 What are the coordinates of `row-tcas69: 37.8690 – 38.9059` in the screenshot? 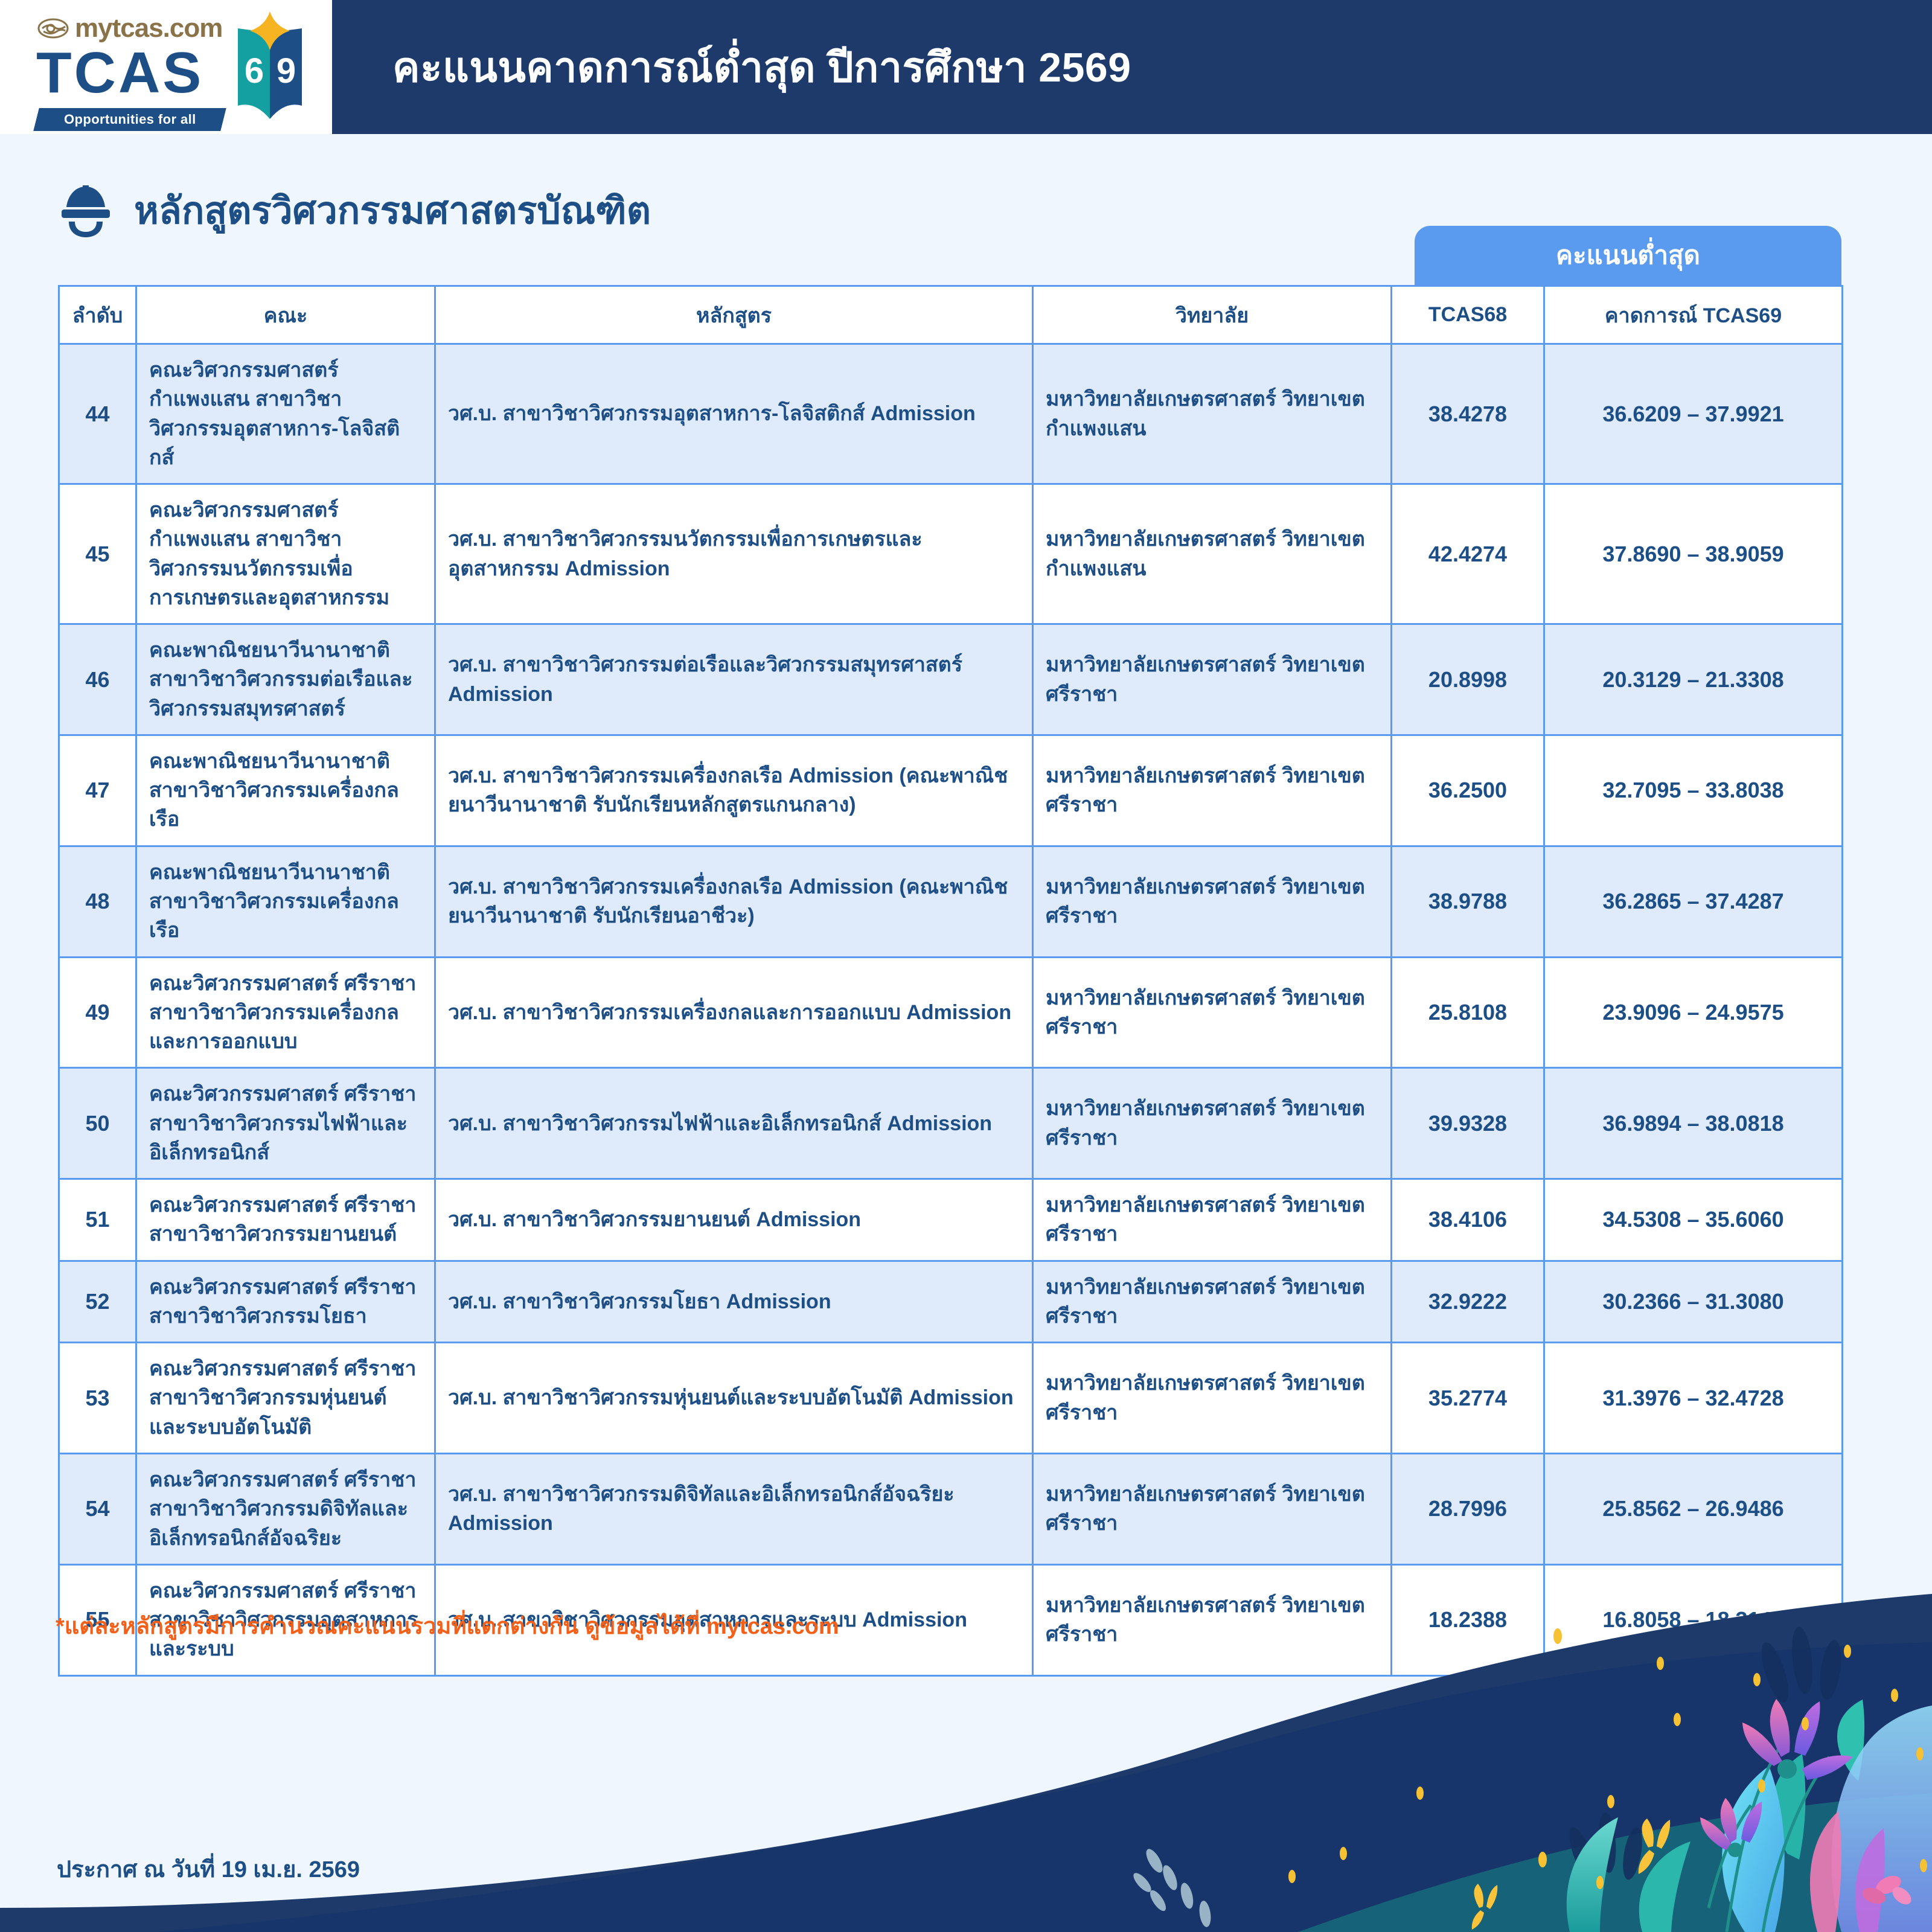 It's located at (1693, 554).